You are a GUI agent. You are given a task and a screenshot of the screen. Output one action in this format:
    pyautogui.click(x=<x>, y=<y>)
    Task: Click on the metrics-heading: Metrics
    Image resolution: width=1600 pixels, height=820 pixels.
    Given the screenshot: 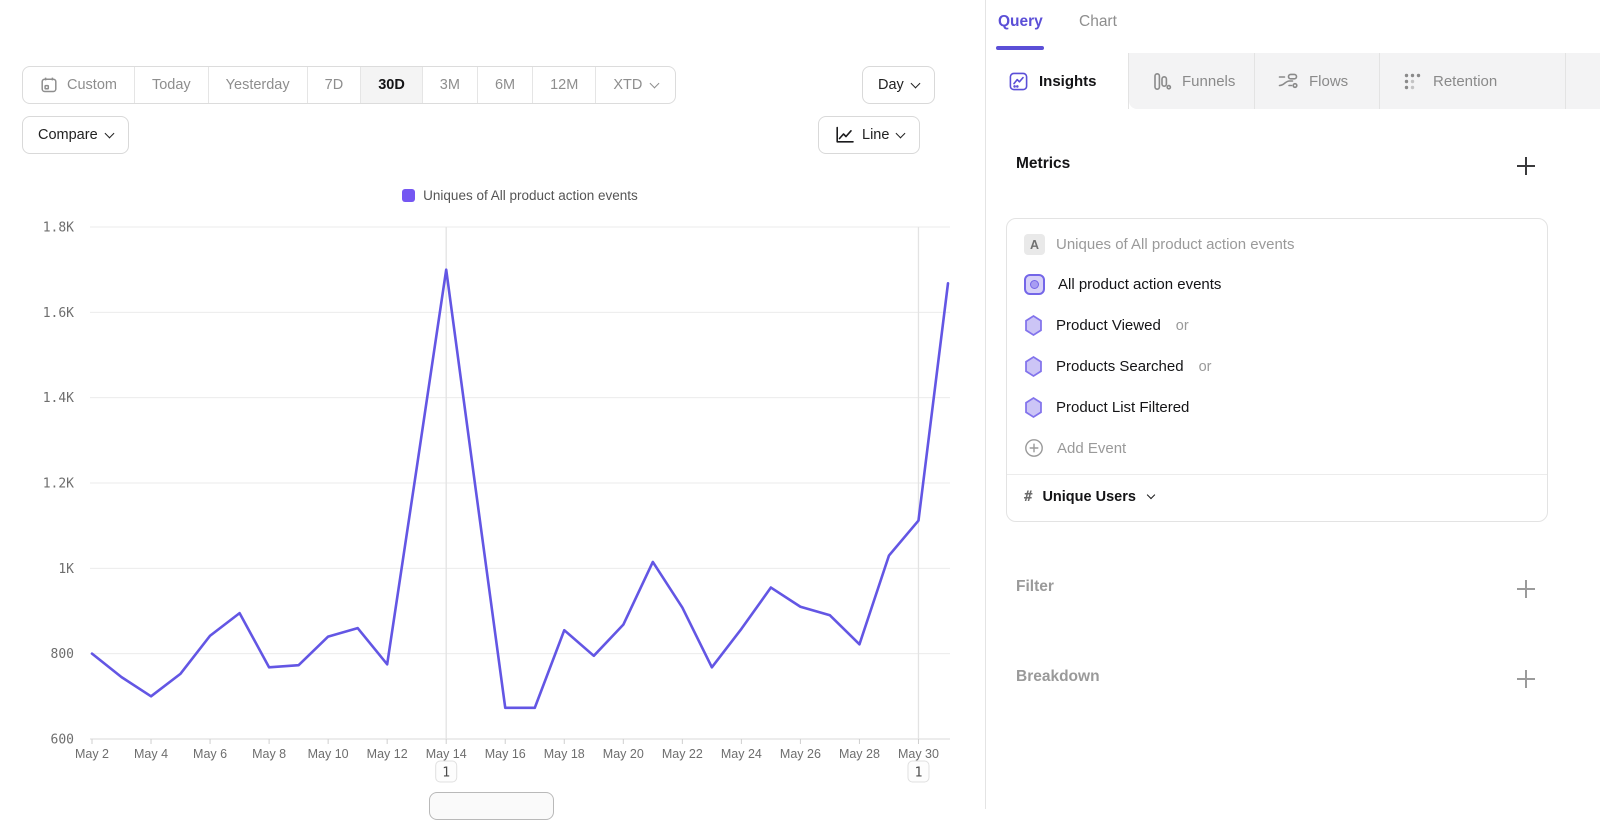 What is the action you would take?
    pyautogui.click(x=1043, y=163)
    